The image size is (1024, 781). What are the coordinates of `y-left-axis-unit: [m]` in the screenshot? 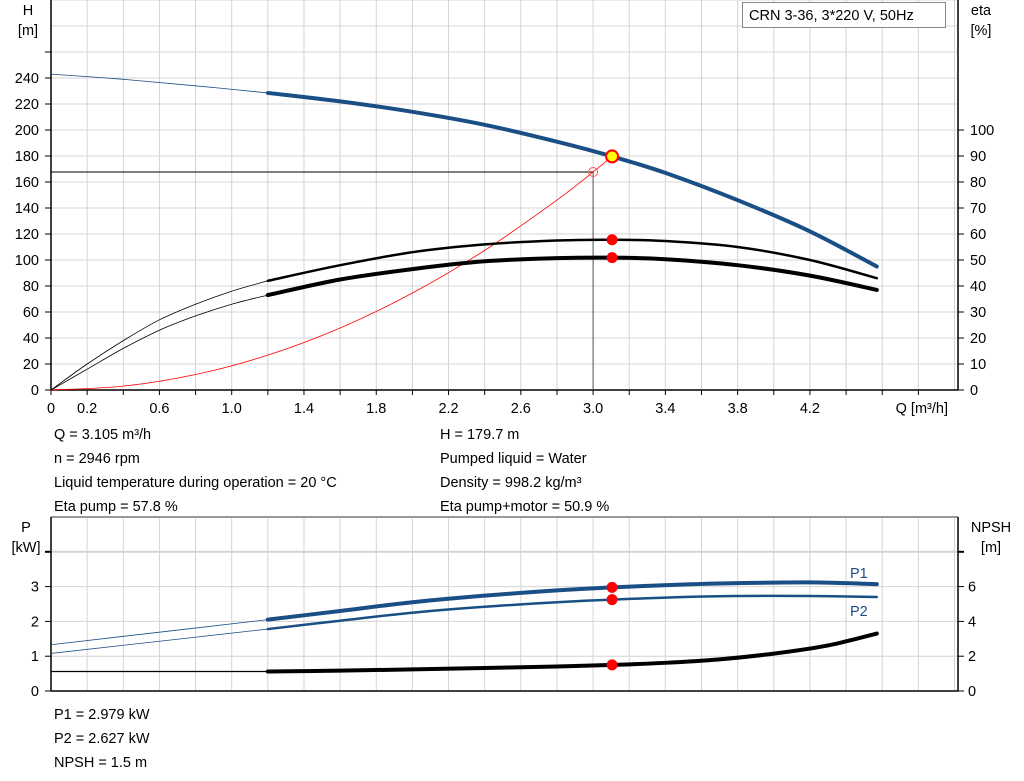 It's located at (28, 31).